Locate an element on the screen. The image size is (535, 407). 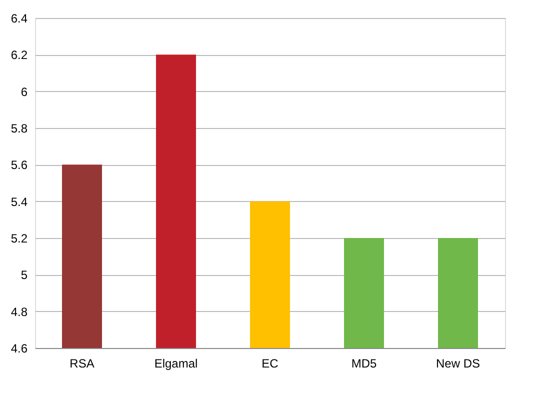
y-tick-label: 5.8 is located at coordinates (19, 129).